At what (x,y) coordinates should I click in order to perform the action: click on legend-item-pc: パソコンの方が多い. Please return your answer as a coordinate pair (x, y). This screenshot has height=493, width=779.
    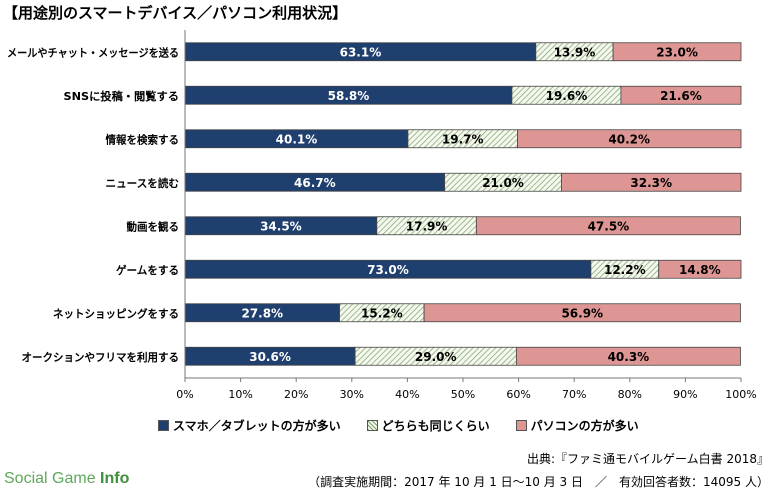
    Looking at the image, I should click on (577, 425).